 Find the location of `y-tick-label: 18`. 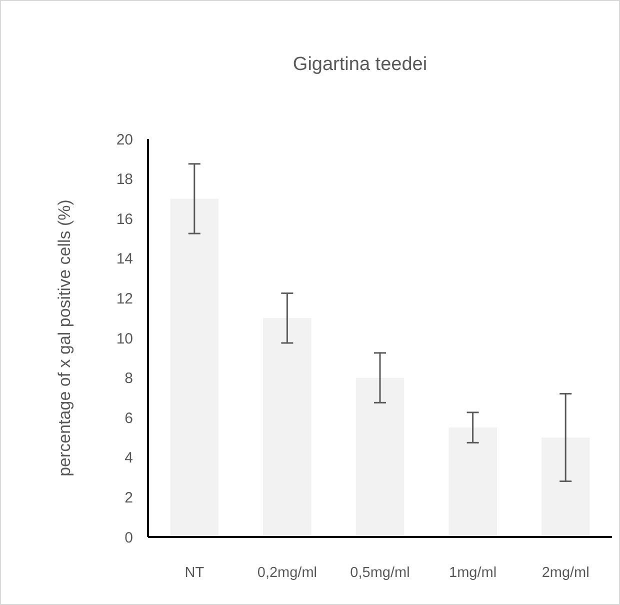

y-tick-label: 18 is located at coordinates (124, 179).